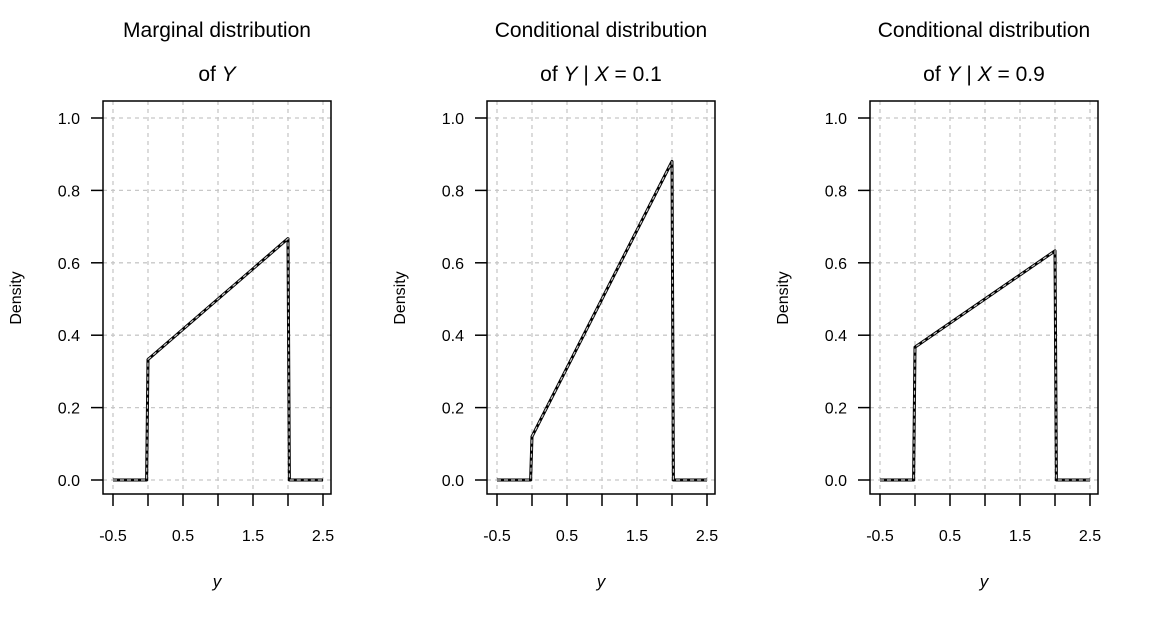 The height and width of the screenshot is (629, 1152). I want to click on chart-title-line-2: of Y | X = 0.9, so click(984, 74).